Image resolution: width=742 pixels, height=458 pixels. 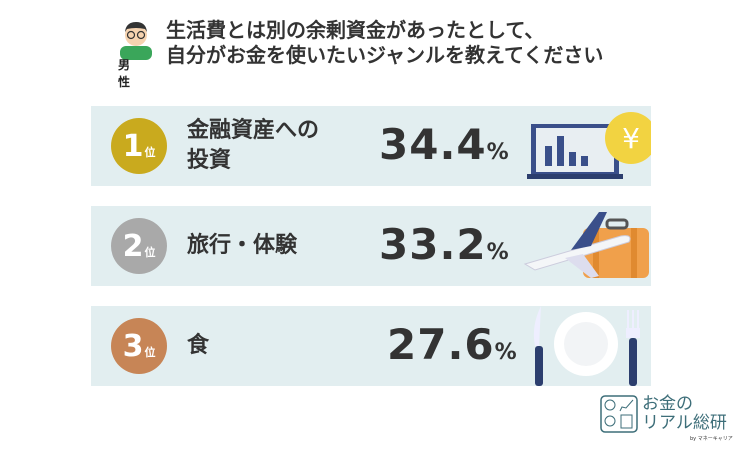 I want to click on rank-number: 3, so click(x=133, y=346).